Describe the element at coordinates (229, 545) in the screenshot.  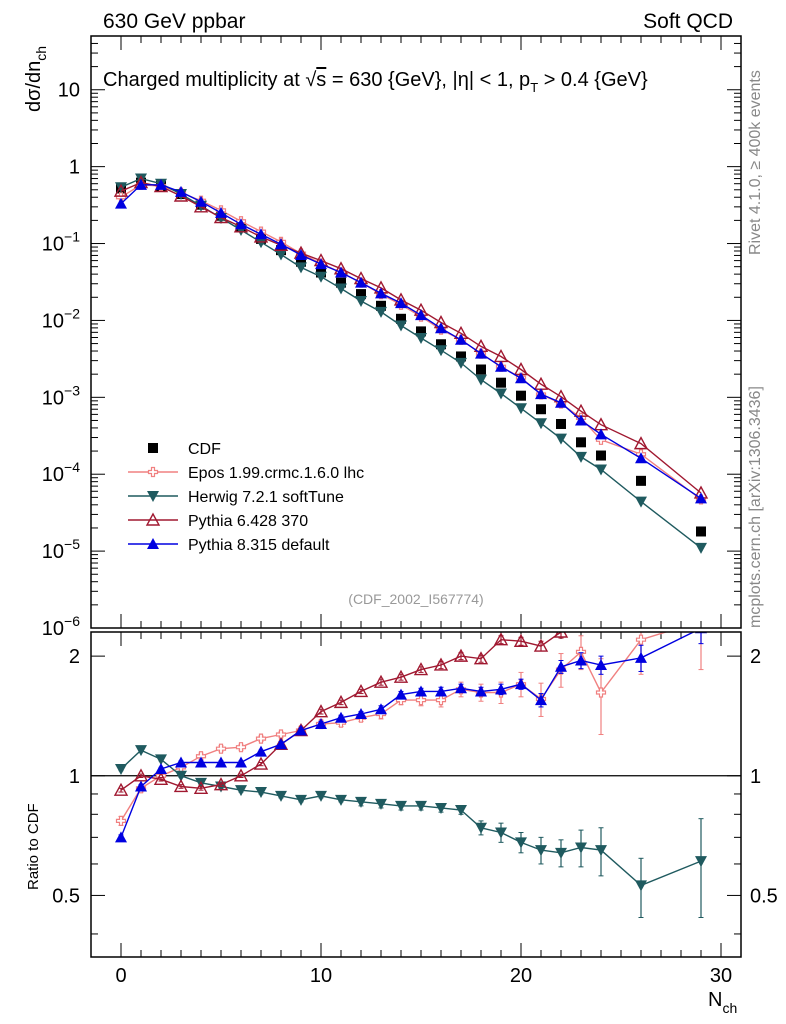
I see `legend-entry-4: Pythia 8.315 default` at that location.